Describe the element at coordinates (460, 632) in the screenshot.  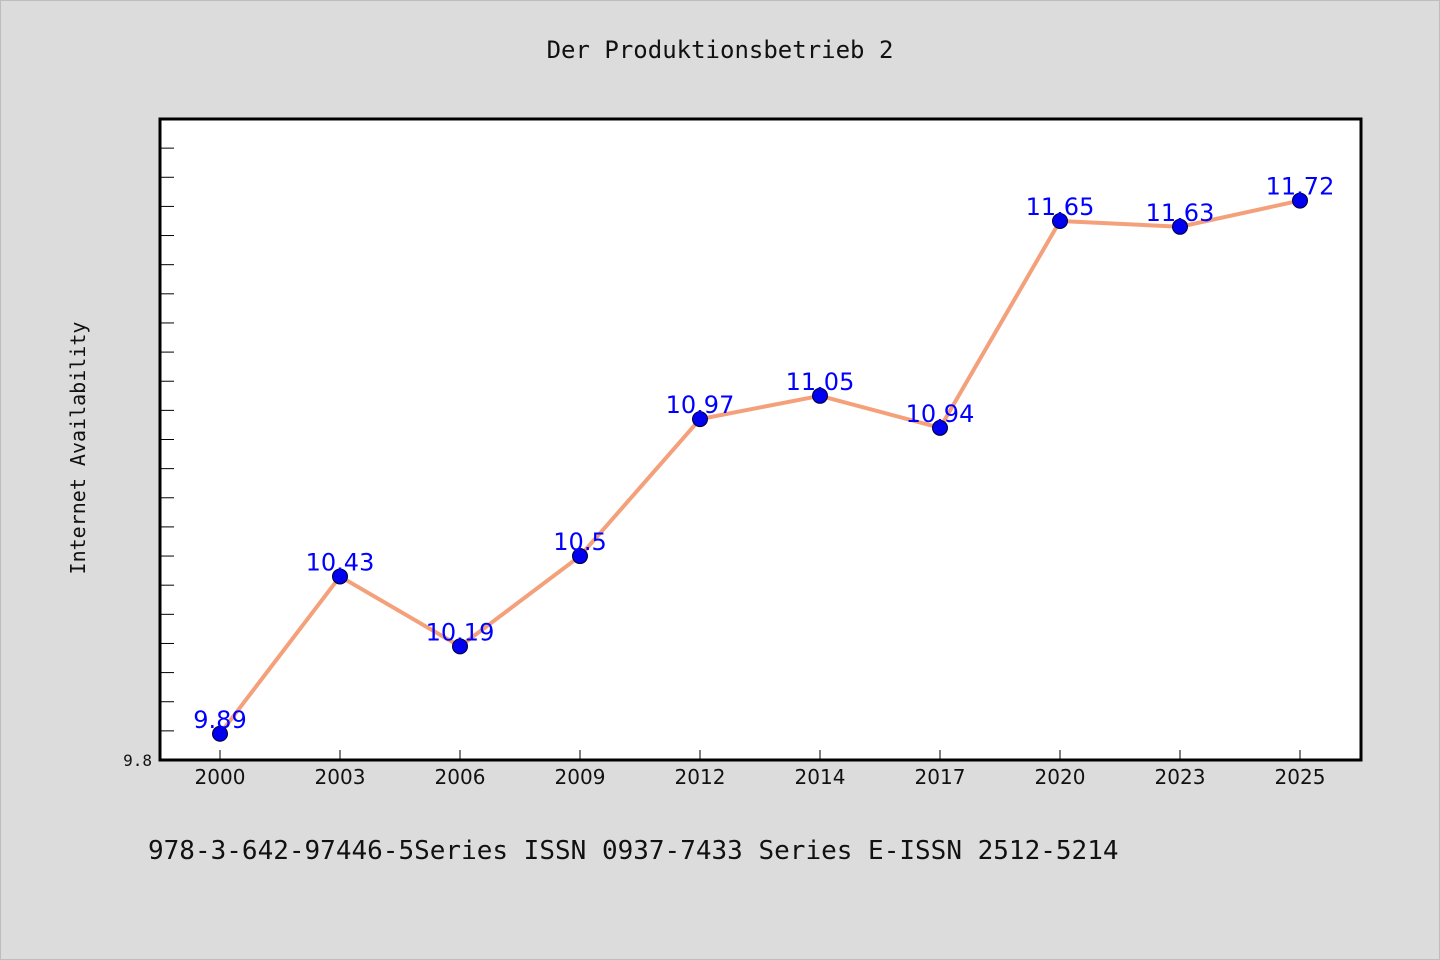
I see `data-label: 10.19` at that location.